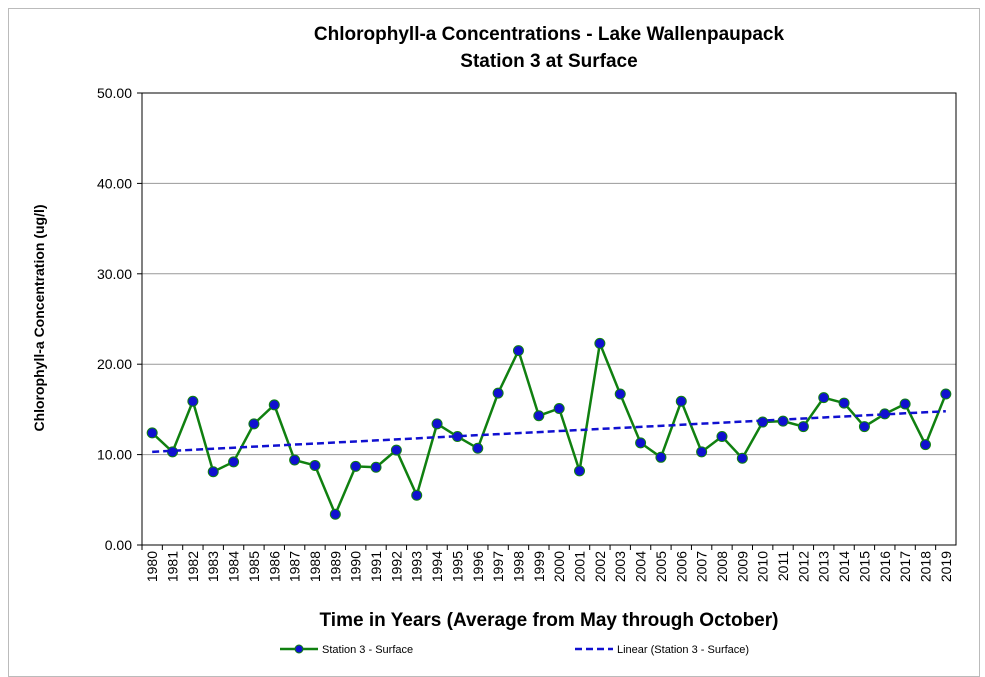  Describe the element at coordinates (539, 566) in the screenshot. I see `x-tick-label: 1999` at that location.